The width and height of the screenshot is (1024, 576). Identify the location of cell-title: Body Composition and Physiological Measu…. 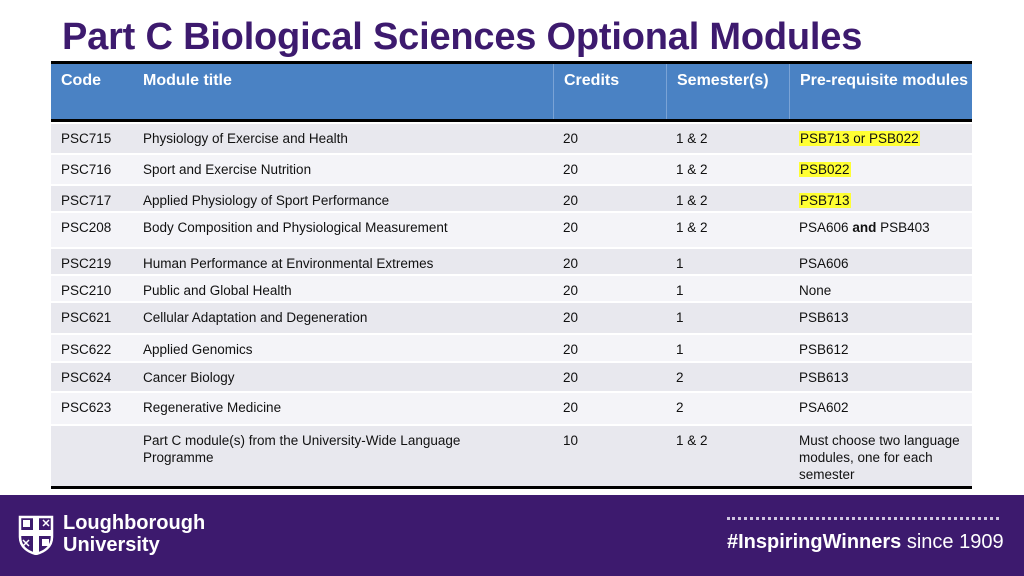
(295, 227).